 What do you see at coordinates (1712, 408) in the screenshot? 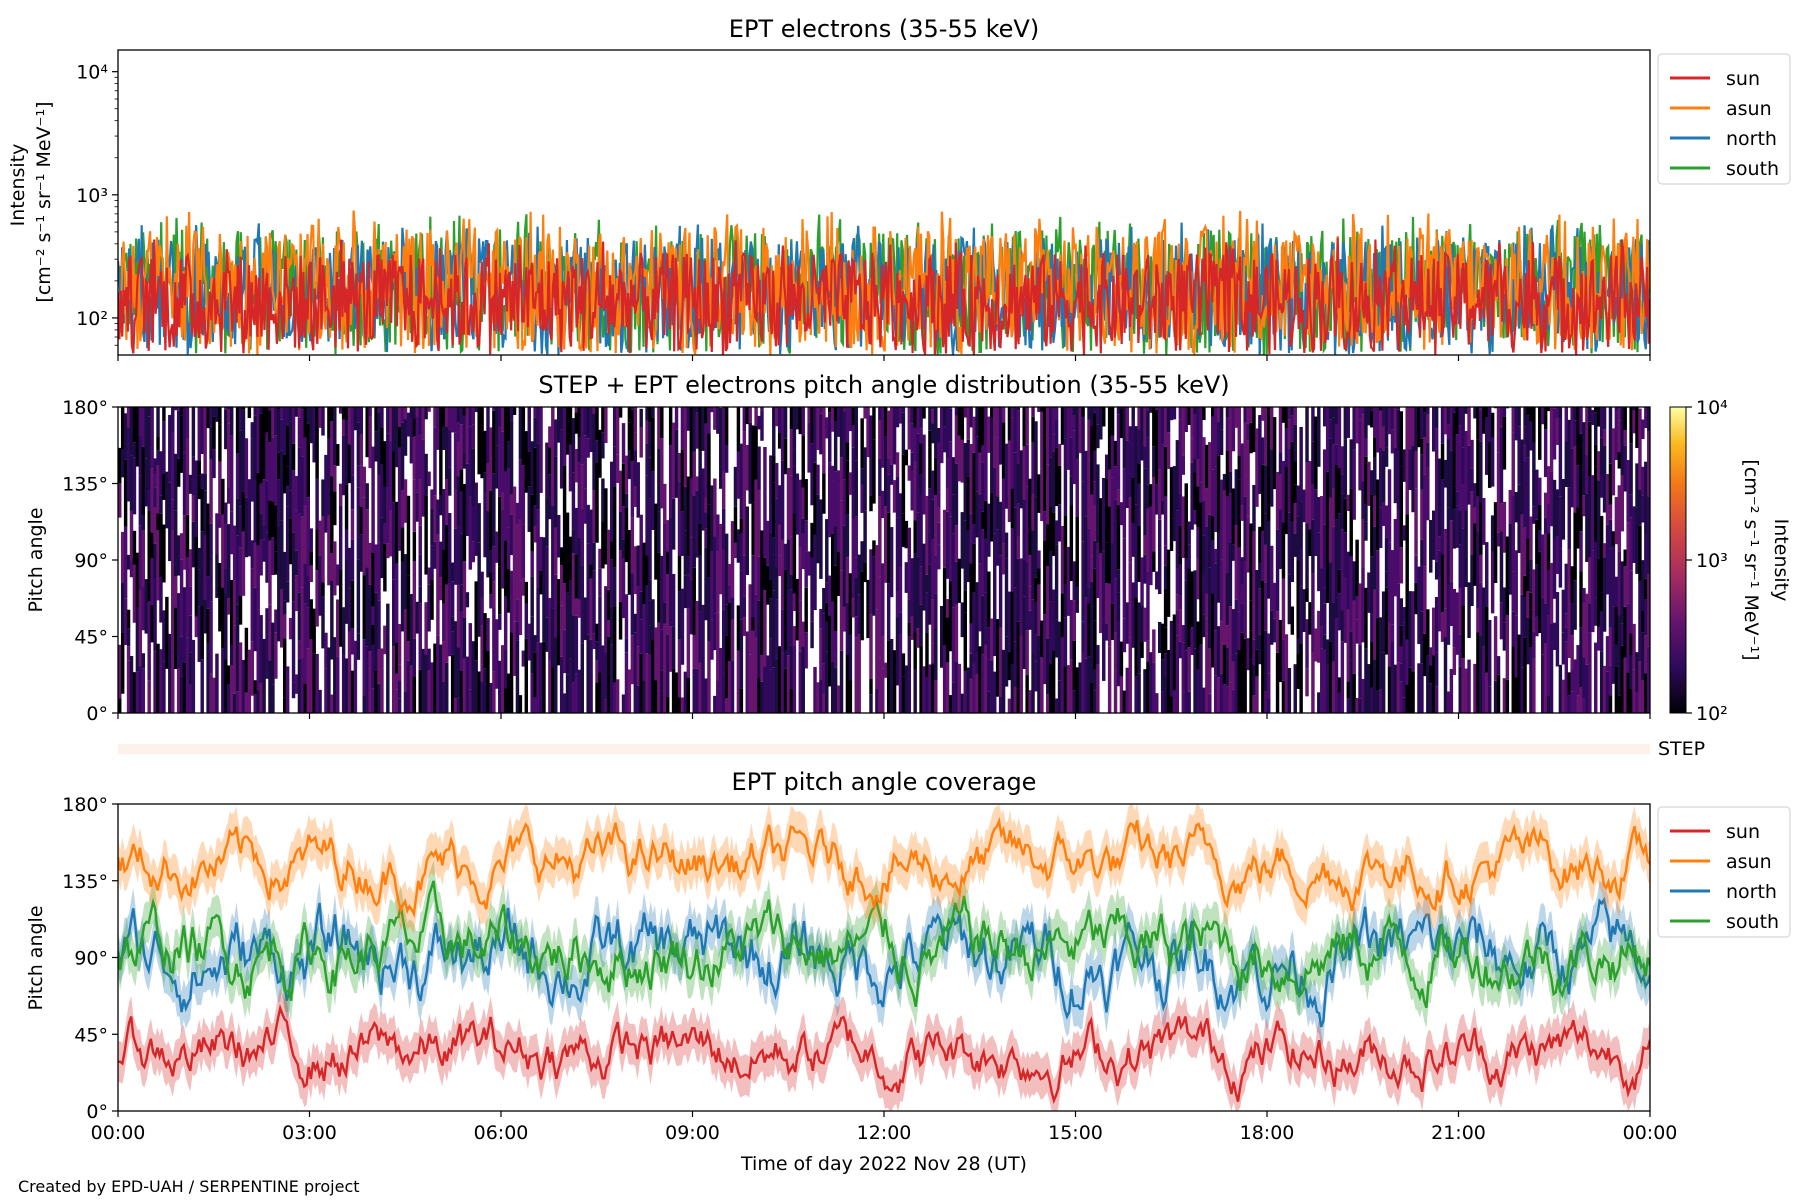
I see `colorbar-tick-label: 10⁴` at bounding box center [1712, 408].